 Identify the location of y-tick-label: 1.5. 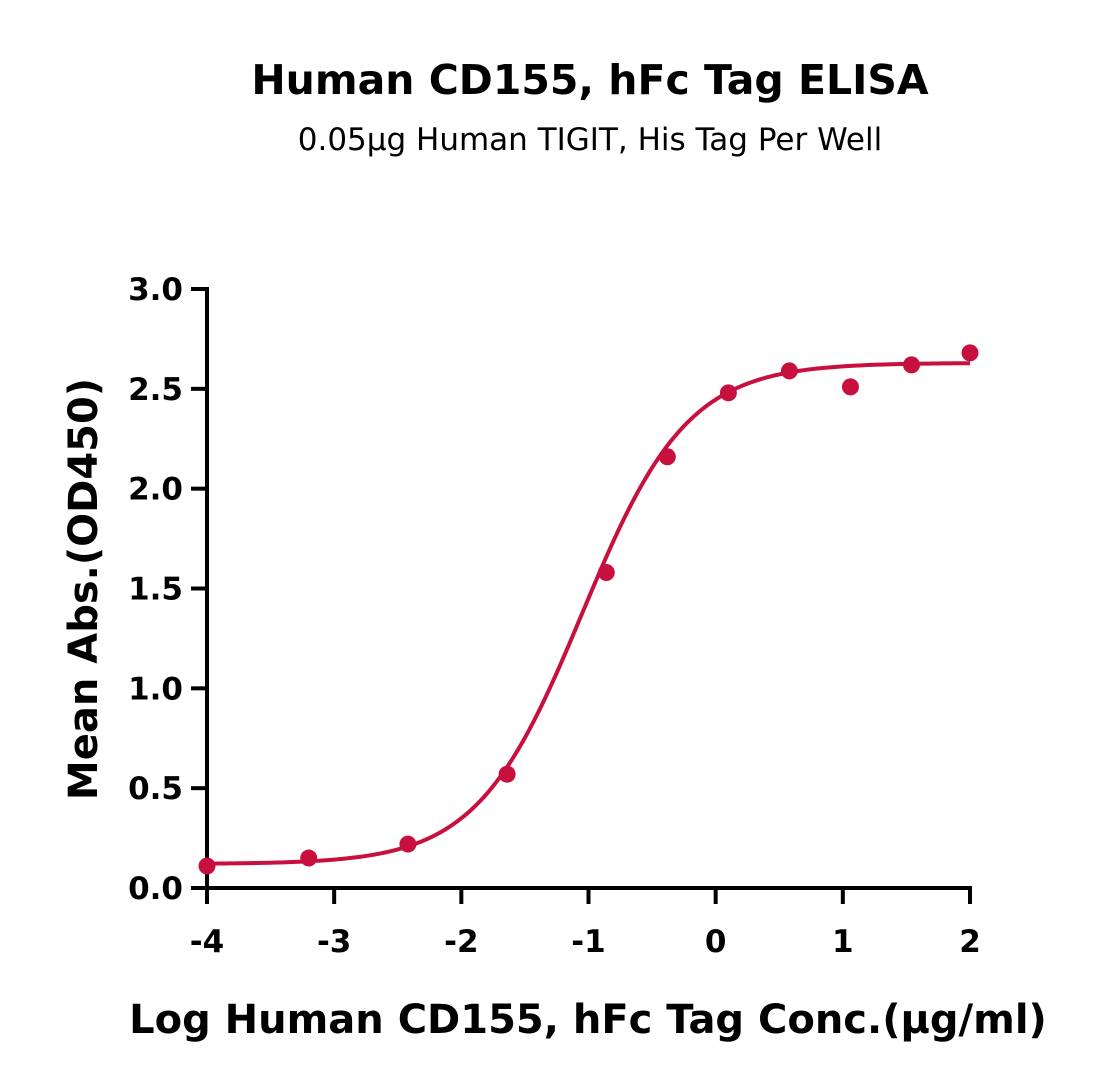
(155, 590).